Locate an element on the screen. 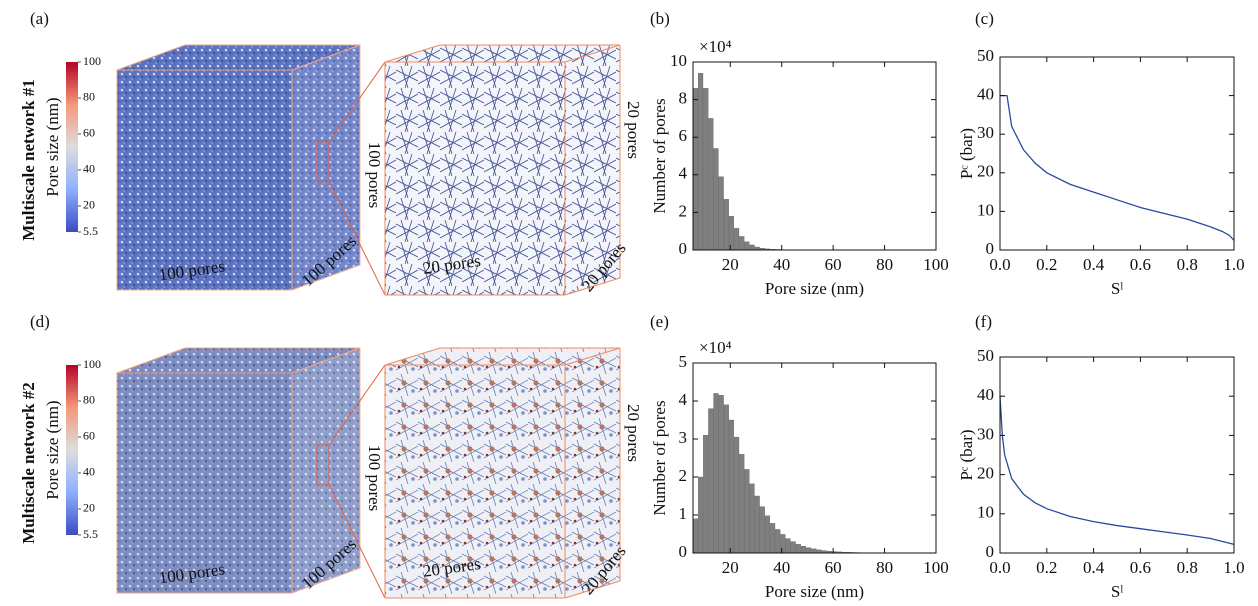 The image size is (1258, 606). zoom-label: 100 pores is located at coordinates (374, 175).